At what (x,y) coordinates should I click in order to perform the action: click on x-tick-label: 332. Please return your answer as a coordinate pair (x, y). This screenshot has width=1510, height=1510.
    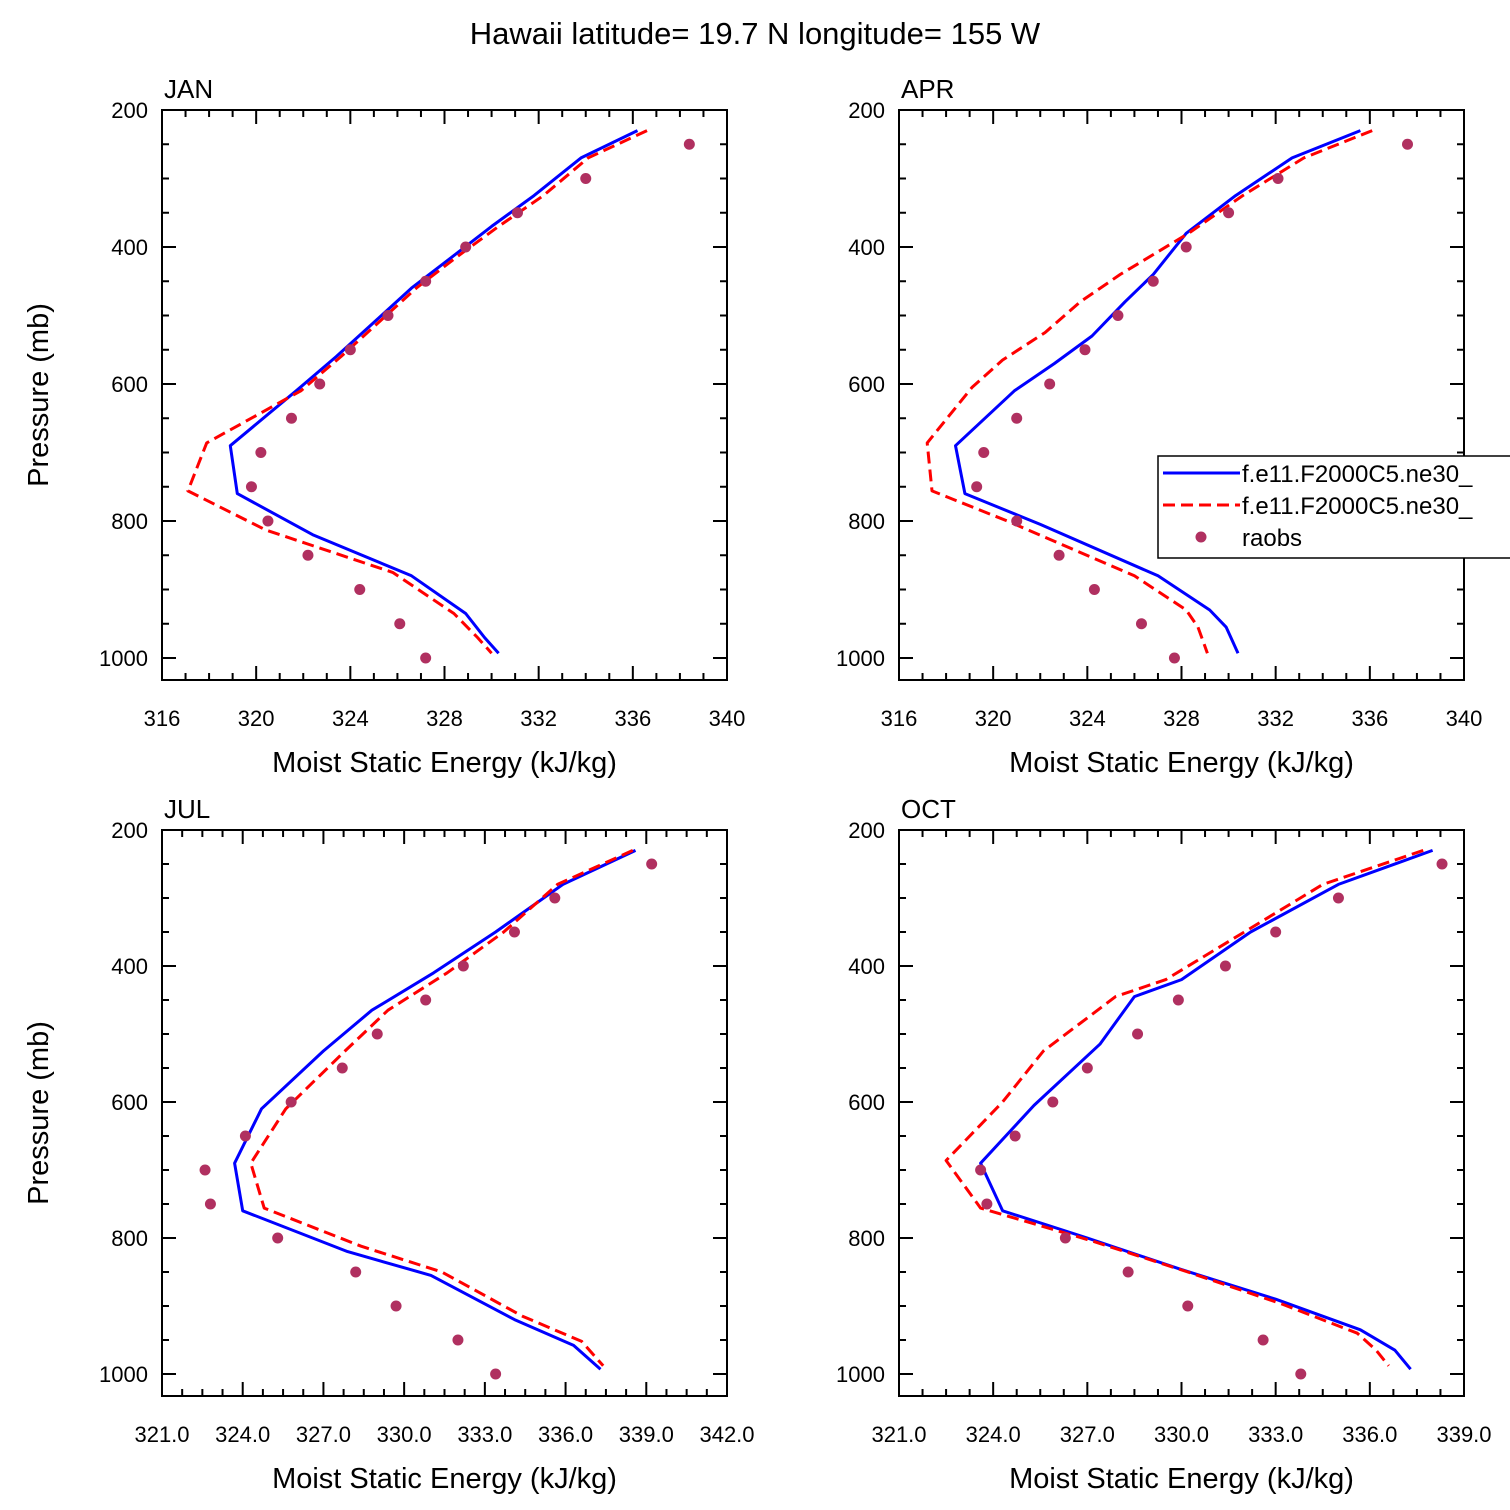
    Looking at the image, I should click on (538, 718).